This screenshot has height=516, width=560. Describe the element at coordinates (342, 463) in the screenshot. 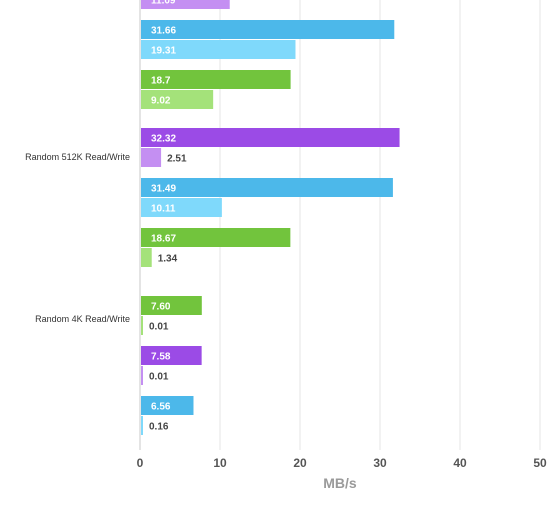

I see `x-tick-labels: 0 10 20 30 40 50` at that location.